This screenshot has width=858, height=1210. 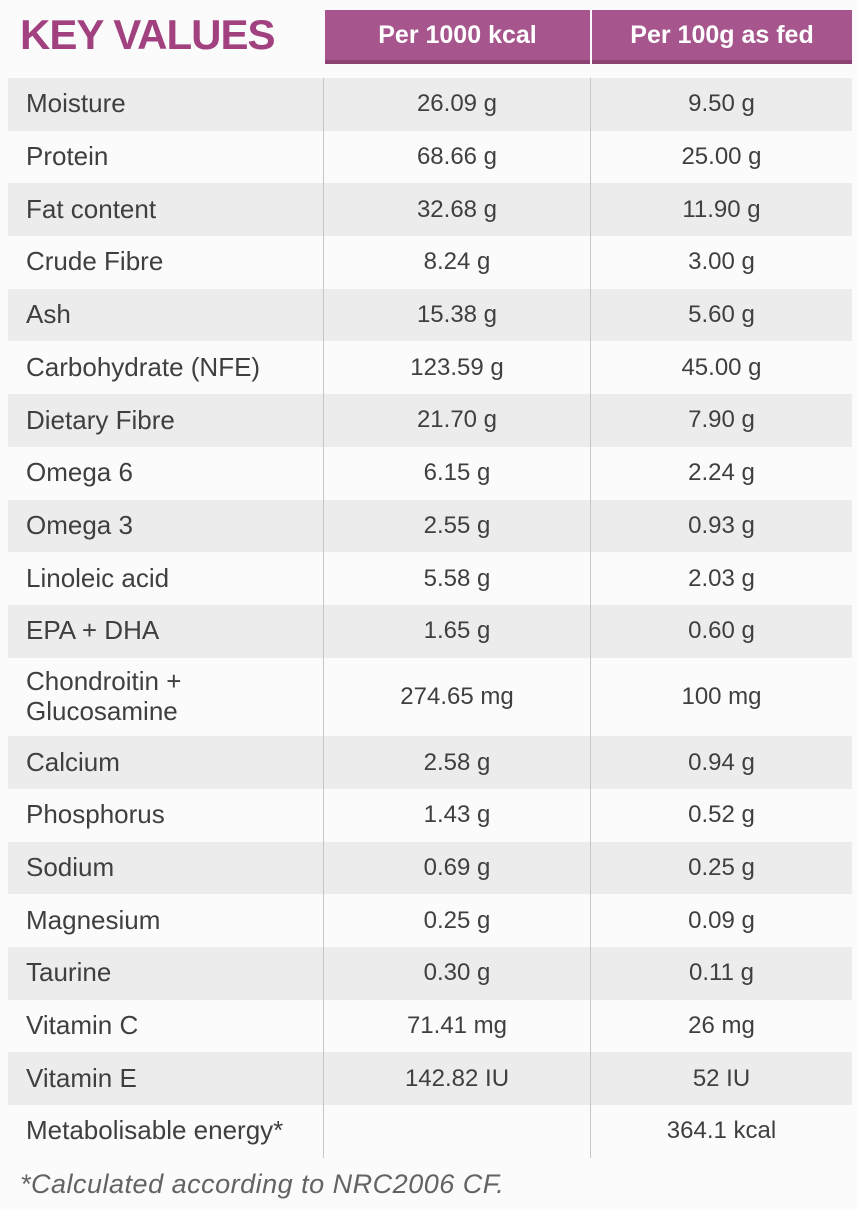 What do you see at coordinates (98, 577) in the screenshot?
I see `row-label: Linoleic acid` at bounding box center [98, 577].